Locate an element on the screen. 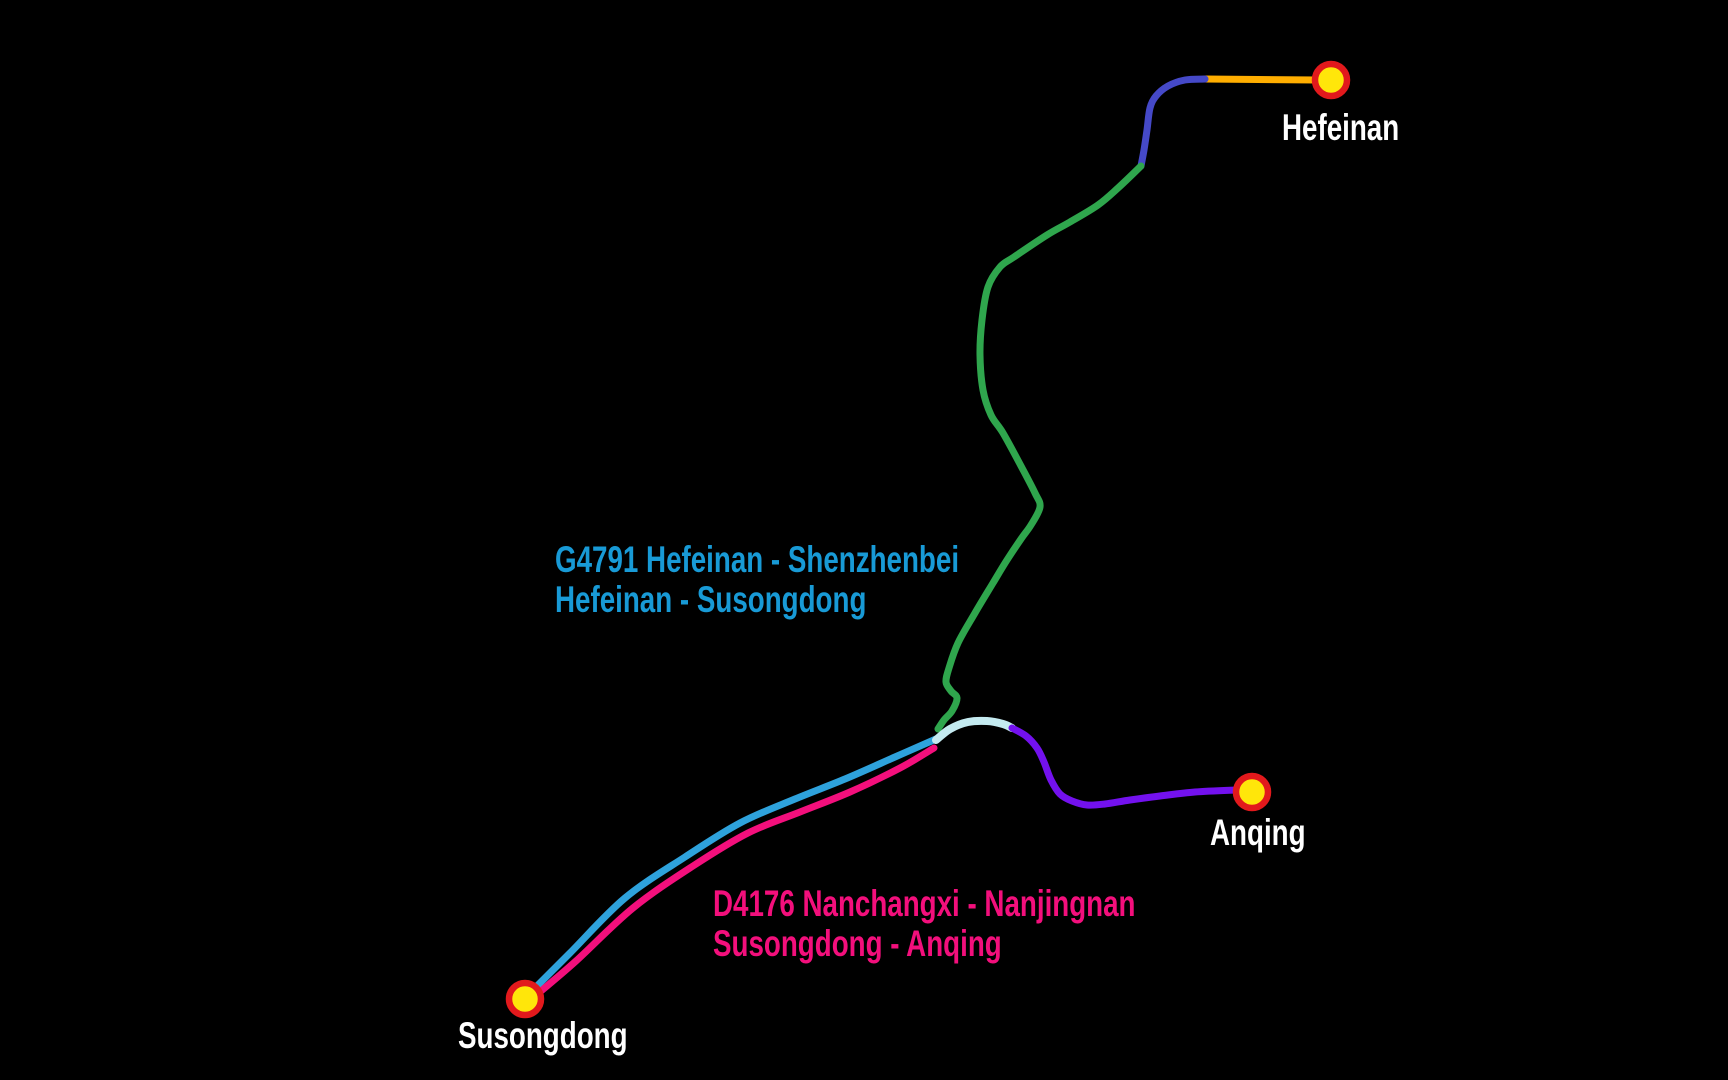 The image size is (1728, 1080). route-segment-g4791-cyan-susongdong is located at coordinates (736, 862).